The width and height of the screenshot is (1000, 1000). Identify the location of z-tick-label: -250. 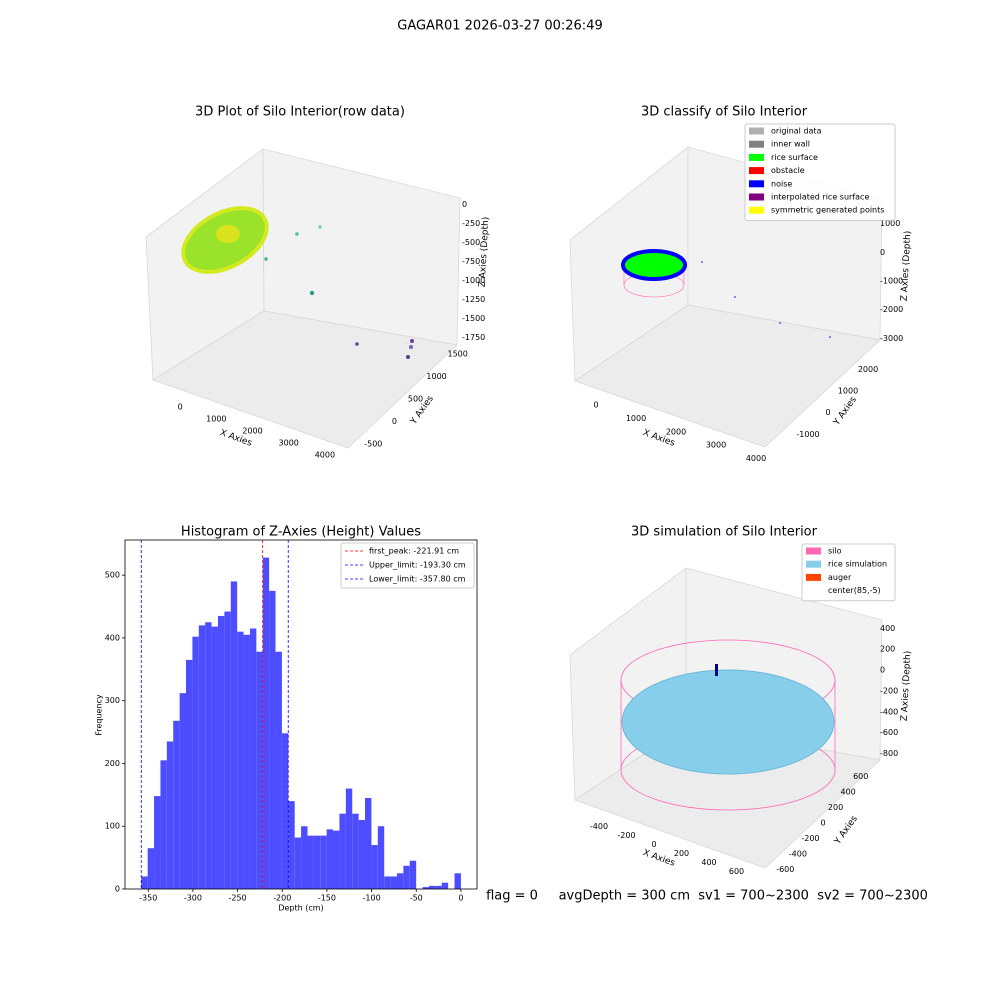
(471, 223).